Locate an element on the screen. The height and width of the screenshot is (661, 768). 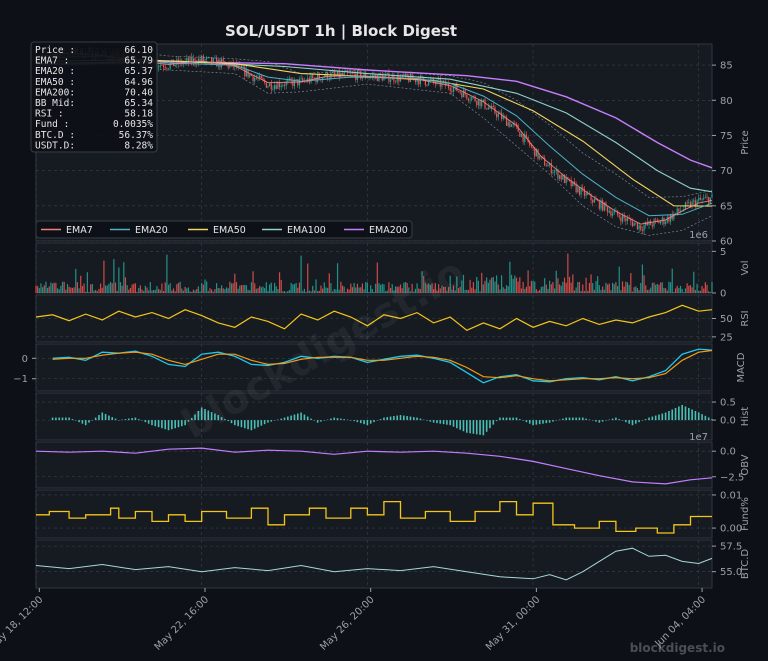
ylabel-macd: MACD is located at coordinates (741, 367).